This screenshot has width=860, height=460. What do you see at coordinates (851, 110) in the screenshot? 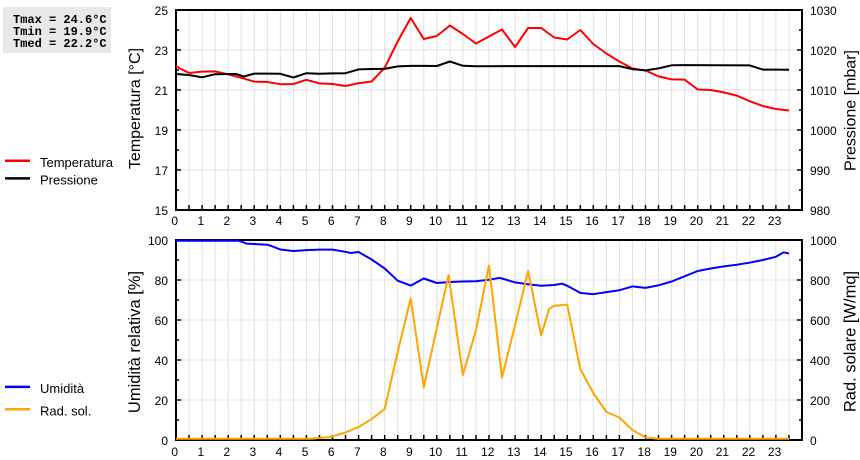
I see `svg-text: Pressione [mbar]` at bounding box center [851, 110].